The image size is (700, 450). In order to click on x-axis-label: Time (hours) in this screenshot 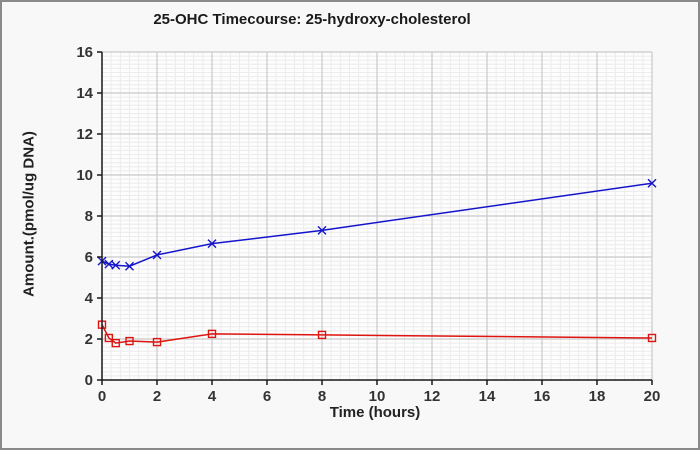, I will do `click(375, 412)`.